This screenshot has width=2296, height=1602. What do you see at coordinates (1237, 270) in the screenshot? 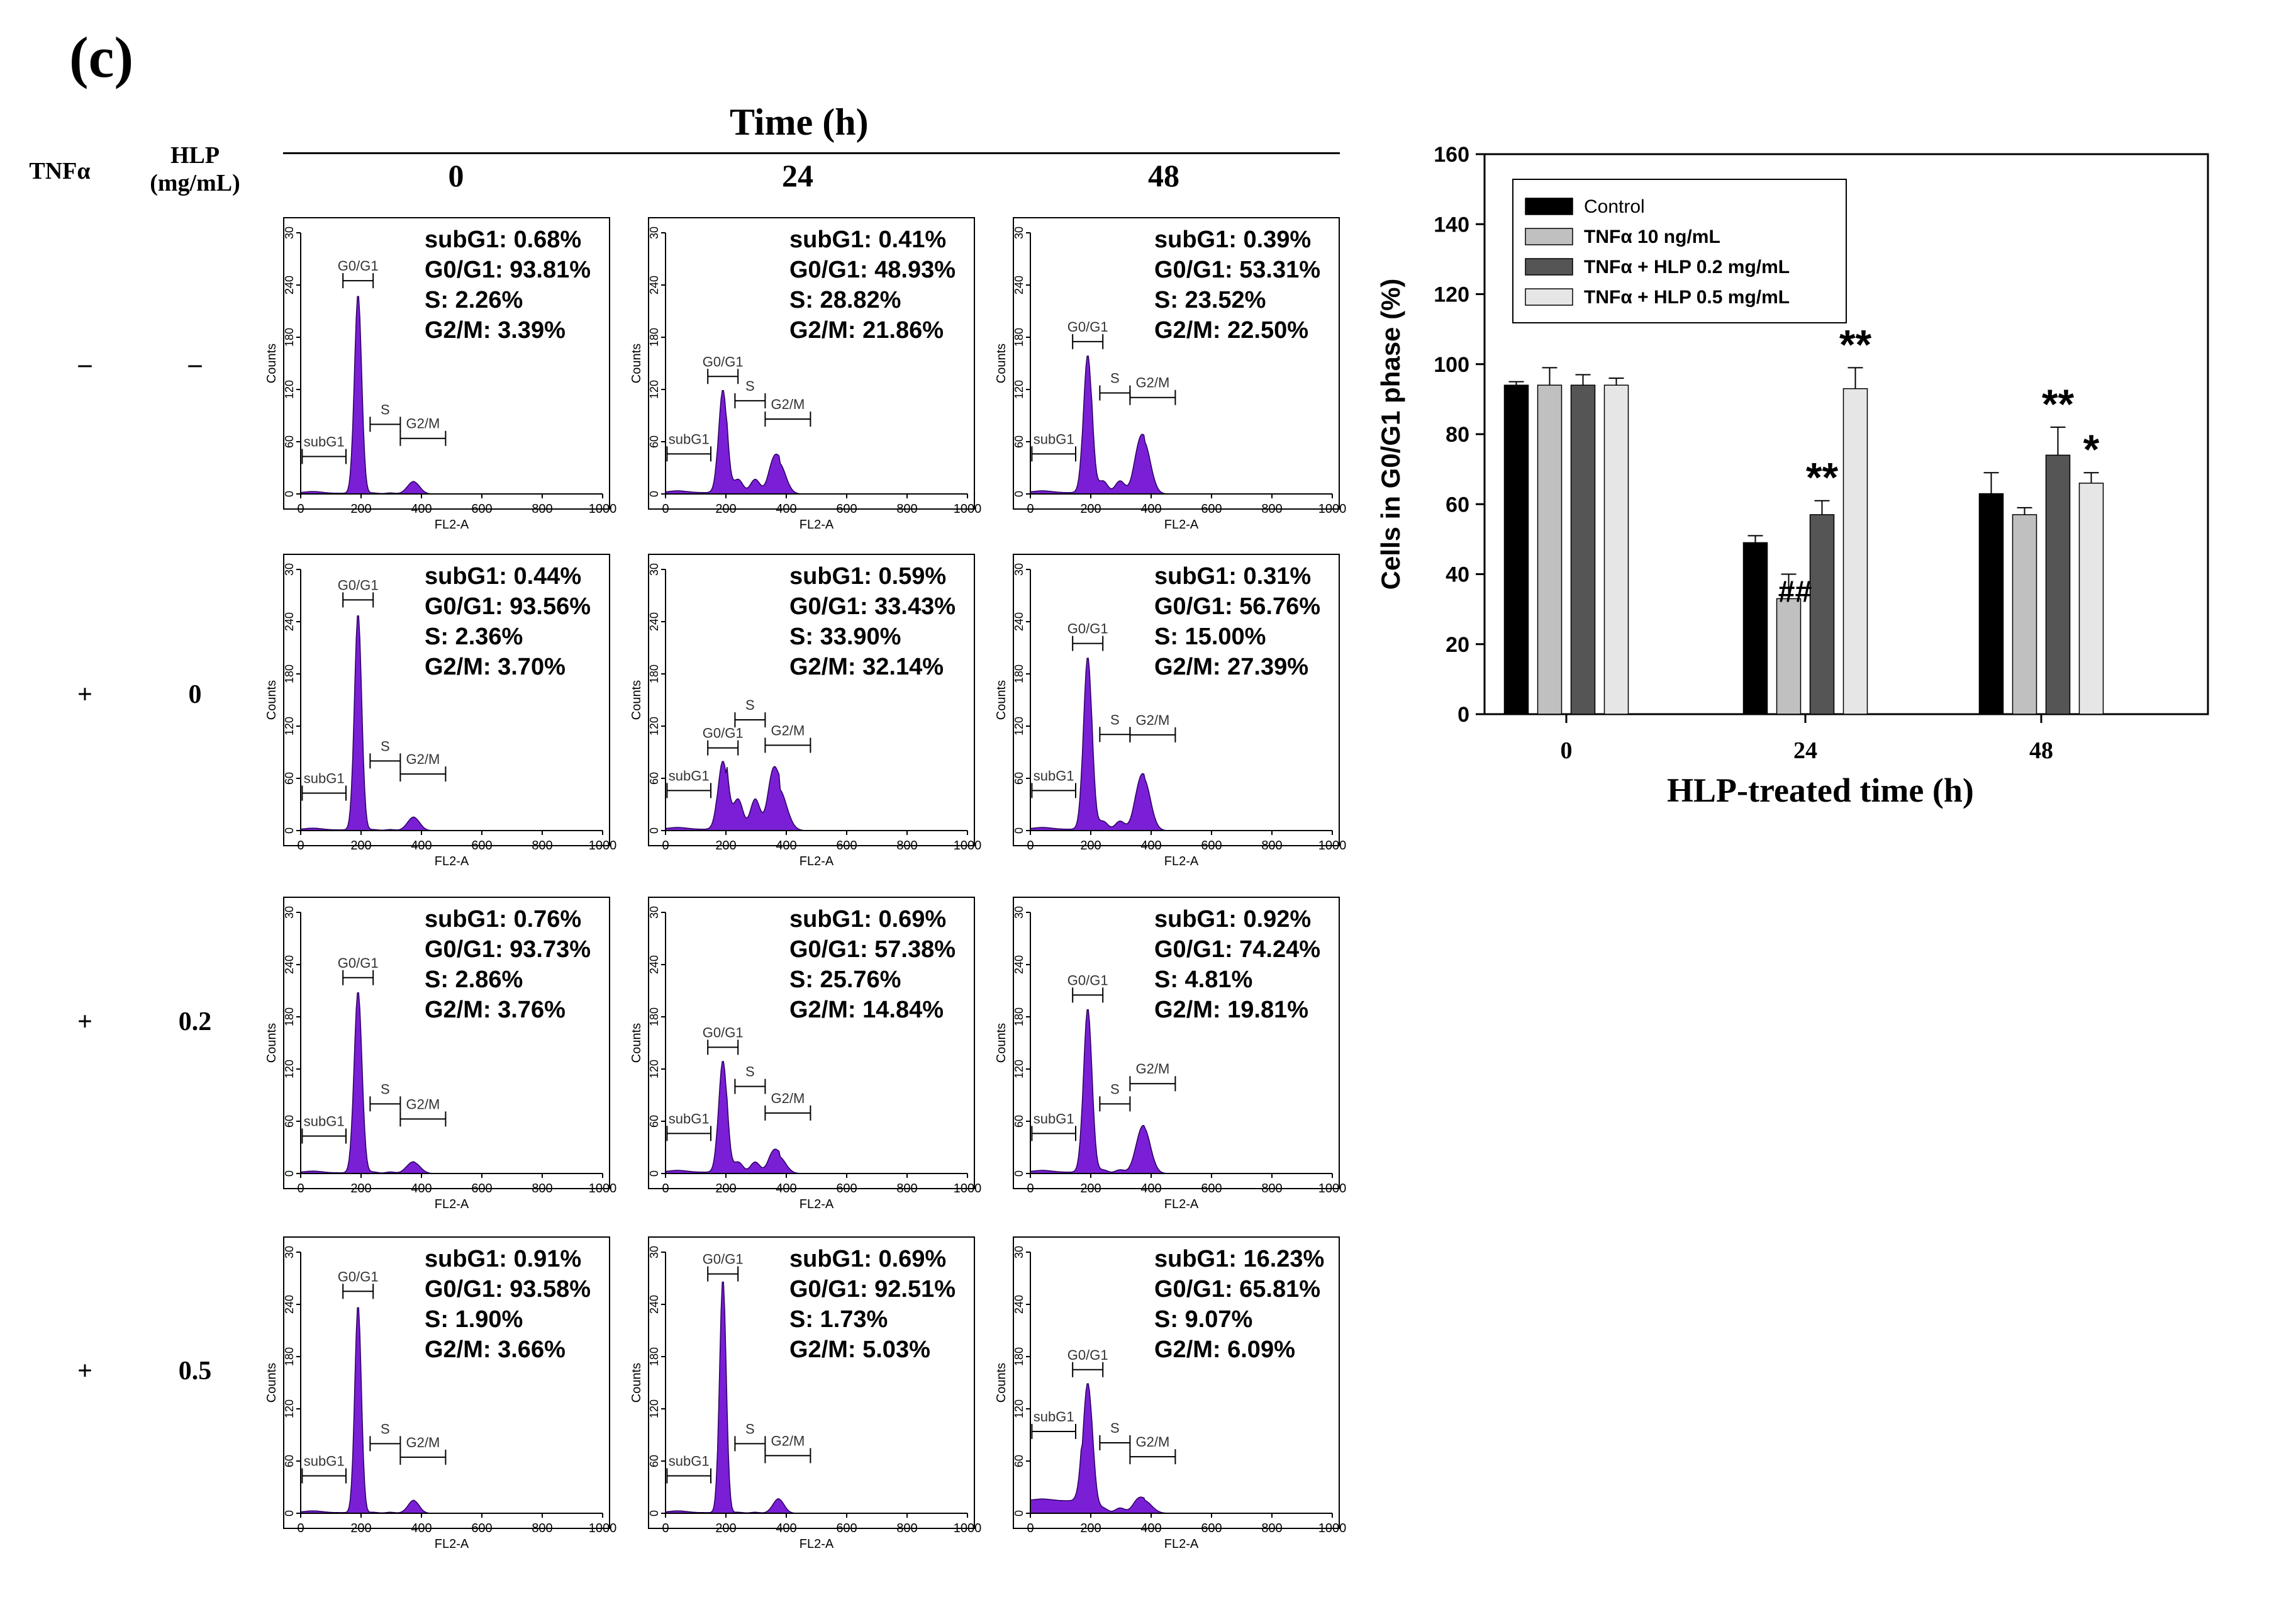
I see `stat-g0g1: G0/G1: 53.31%` at bounding box center [1237, 270].